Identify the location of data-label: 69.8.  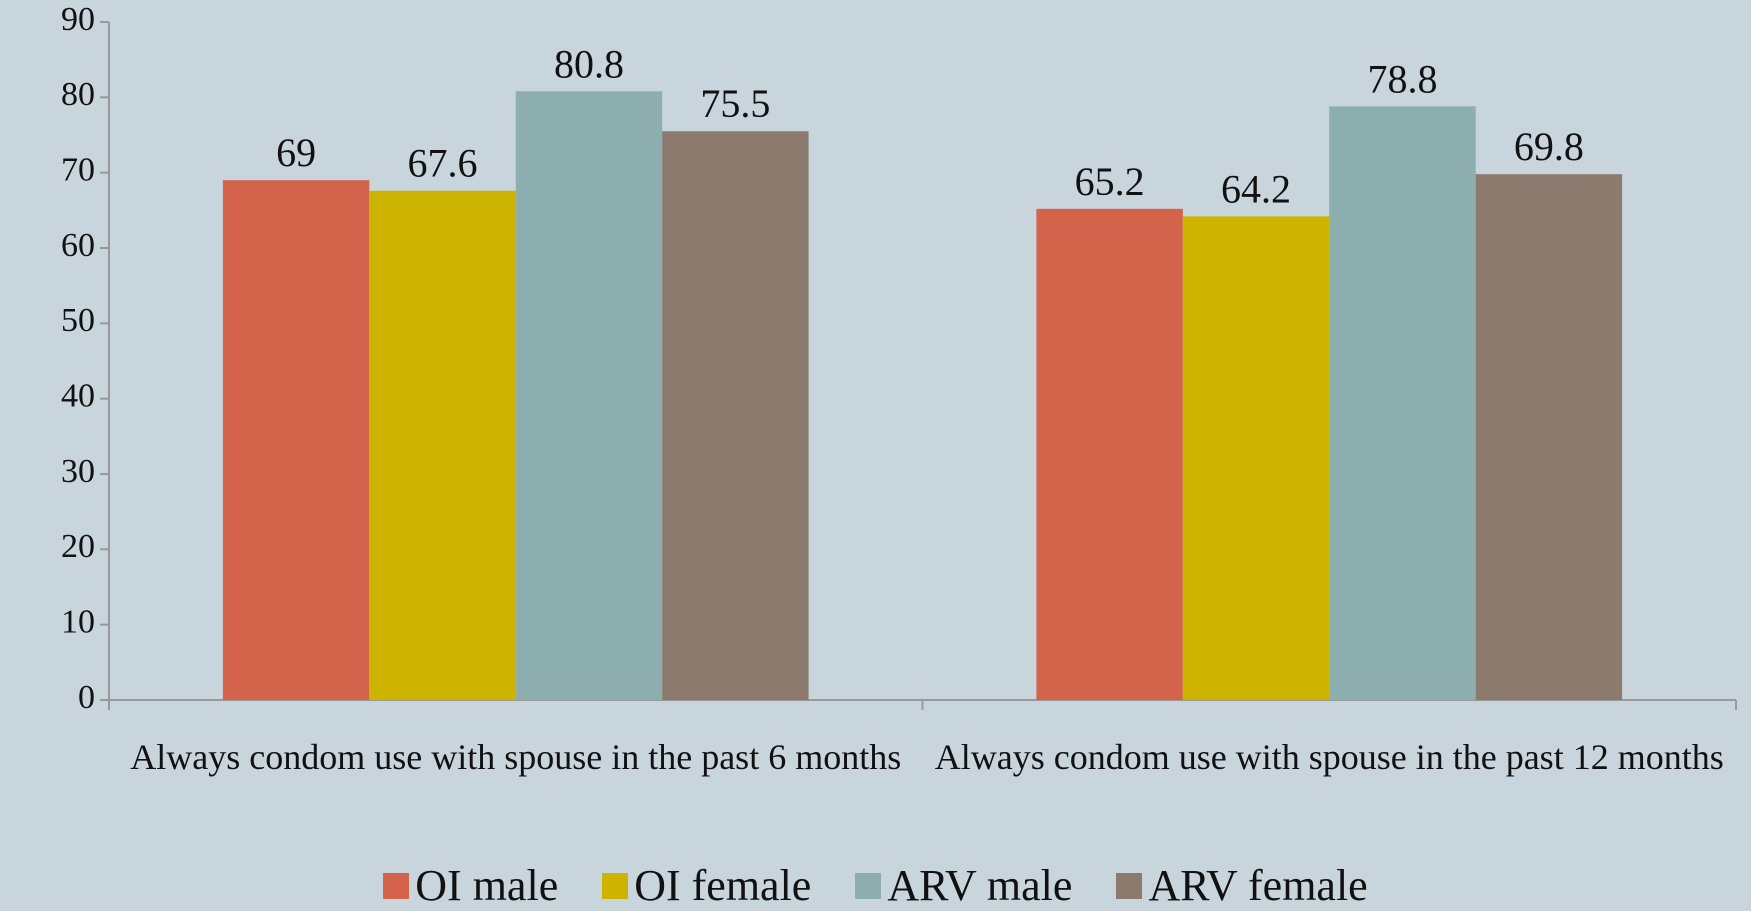
(1549, 146).